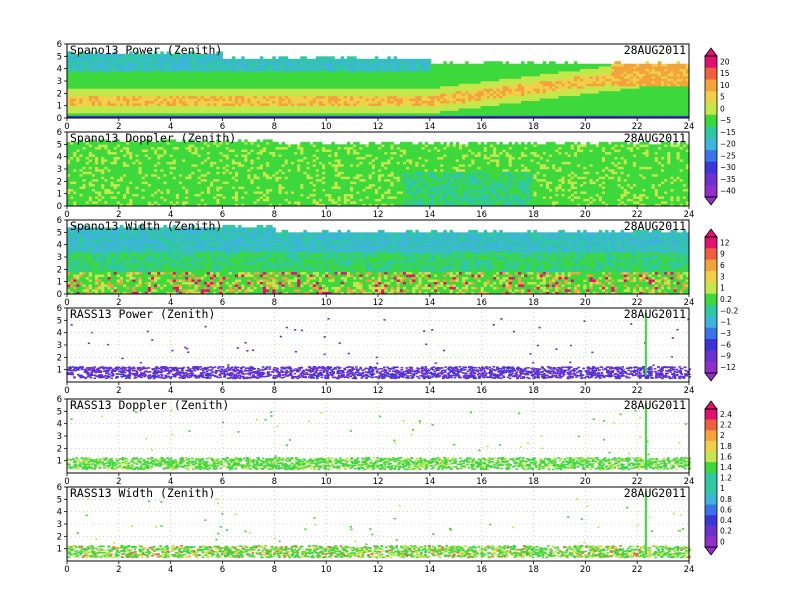  I want to click on panel-title: RASS13 Power (Zenith), so click(142, 314).